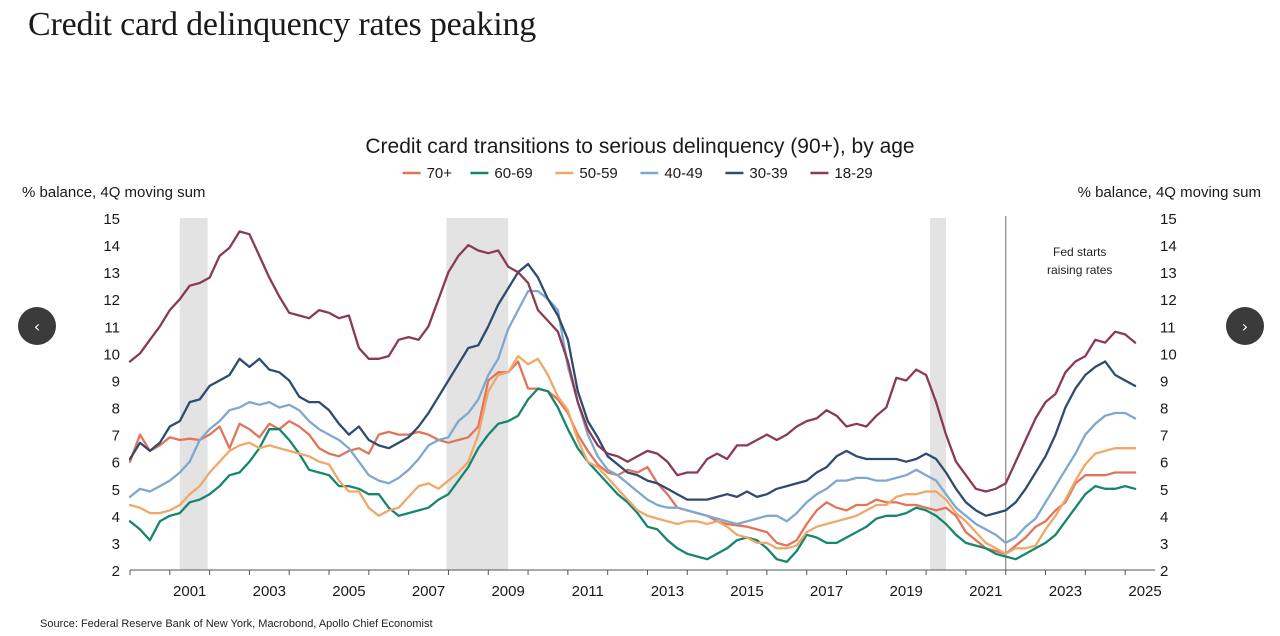 The height and width of the screenshot is (636, 1280). Describe the element at coordinates (116, 381) in the screenshot. I see `y-tick-label-left: 9` at that location.